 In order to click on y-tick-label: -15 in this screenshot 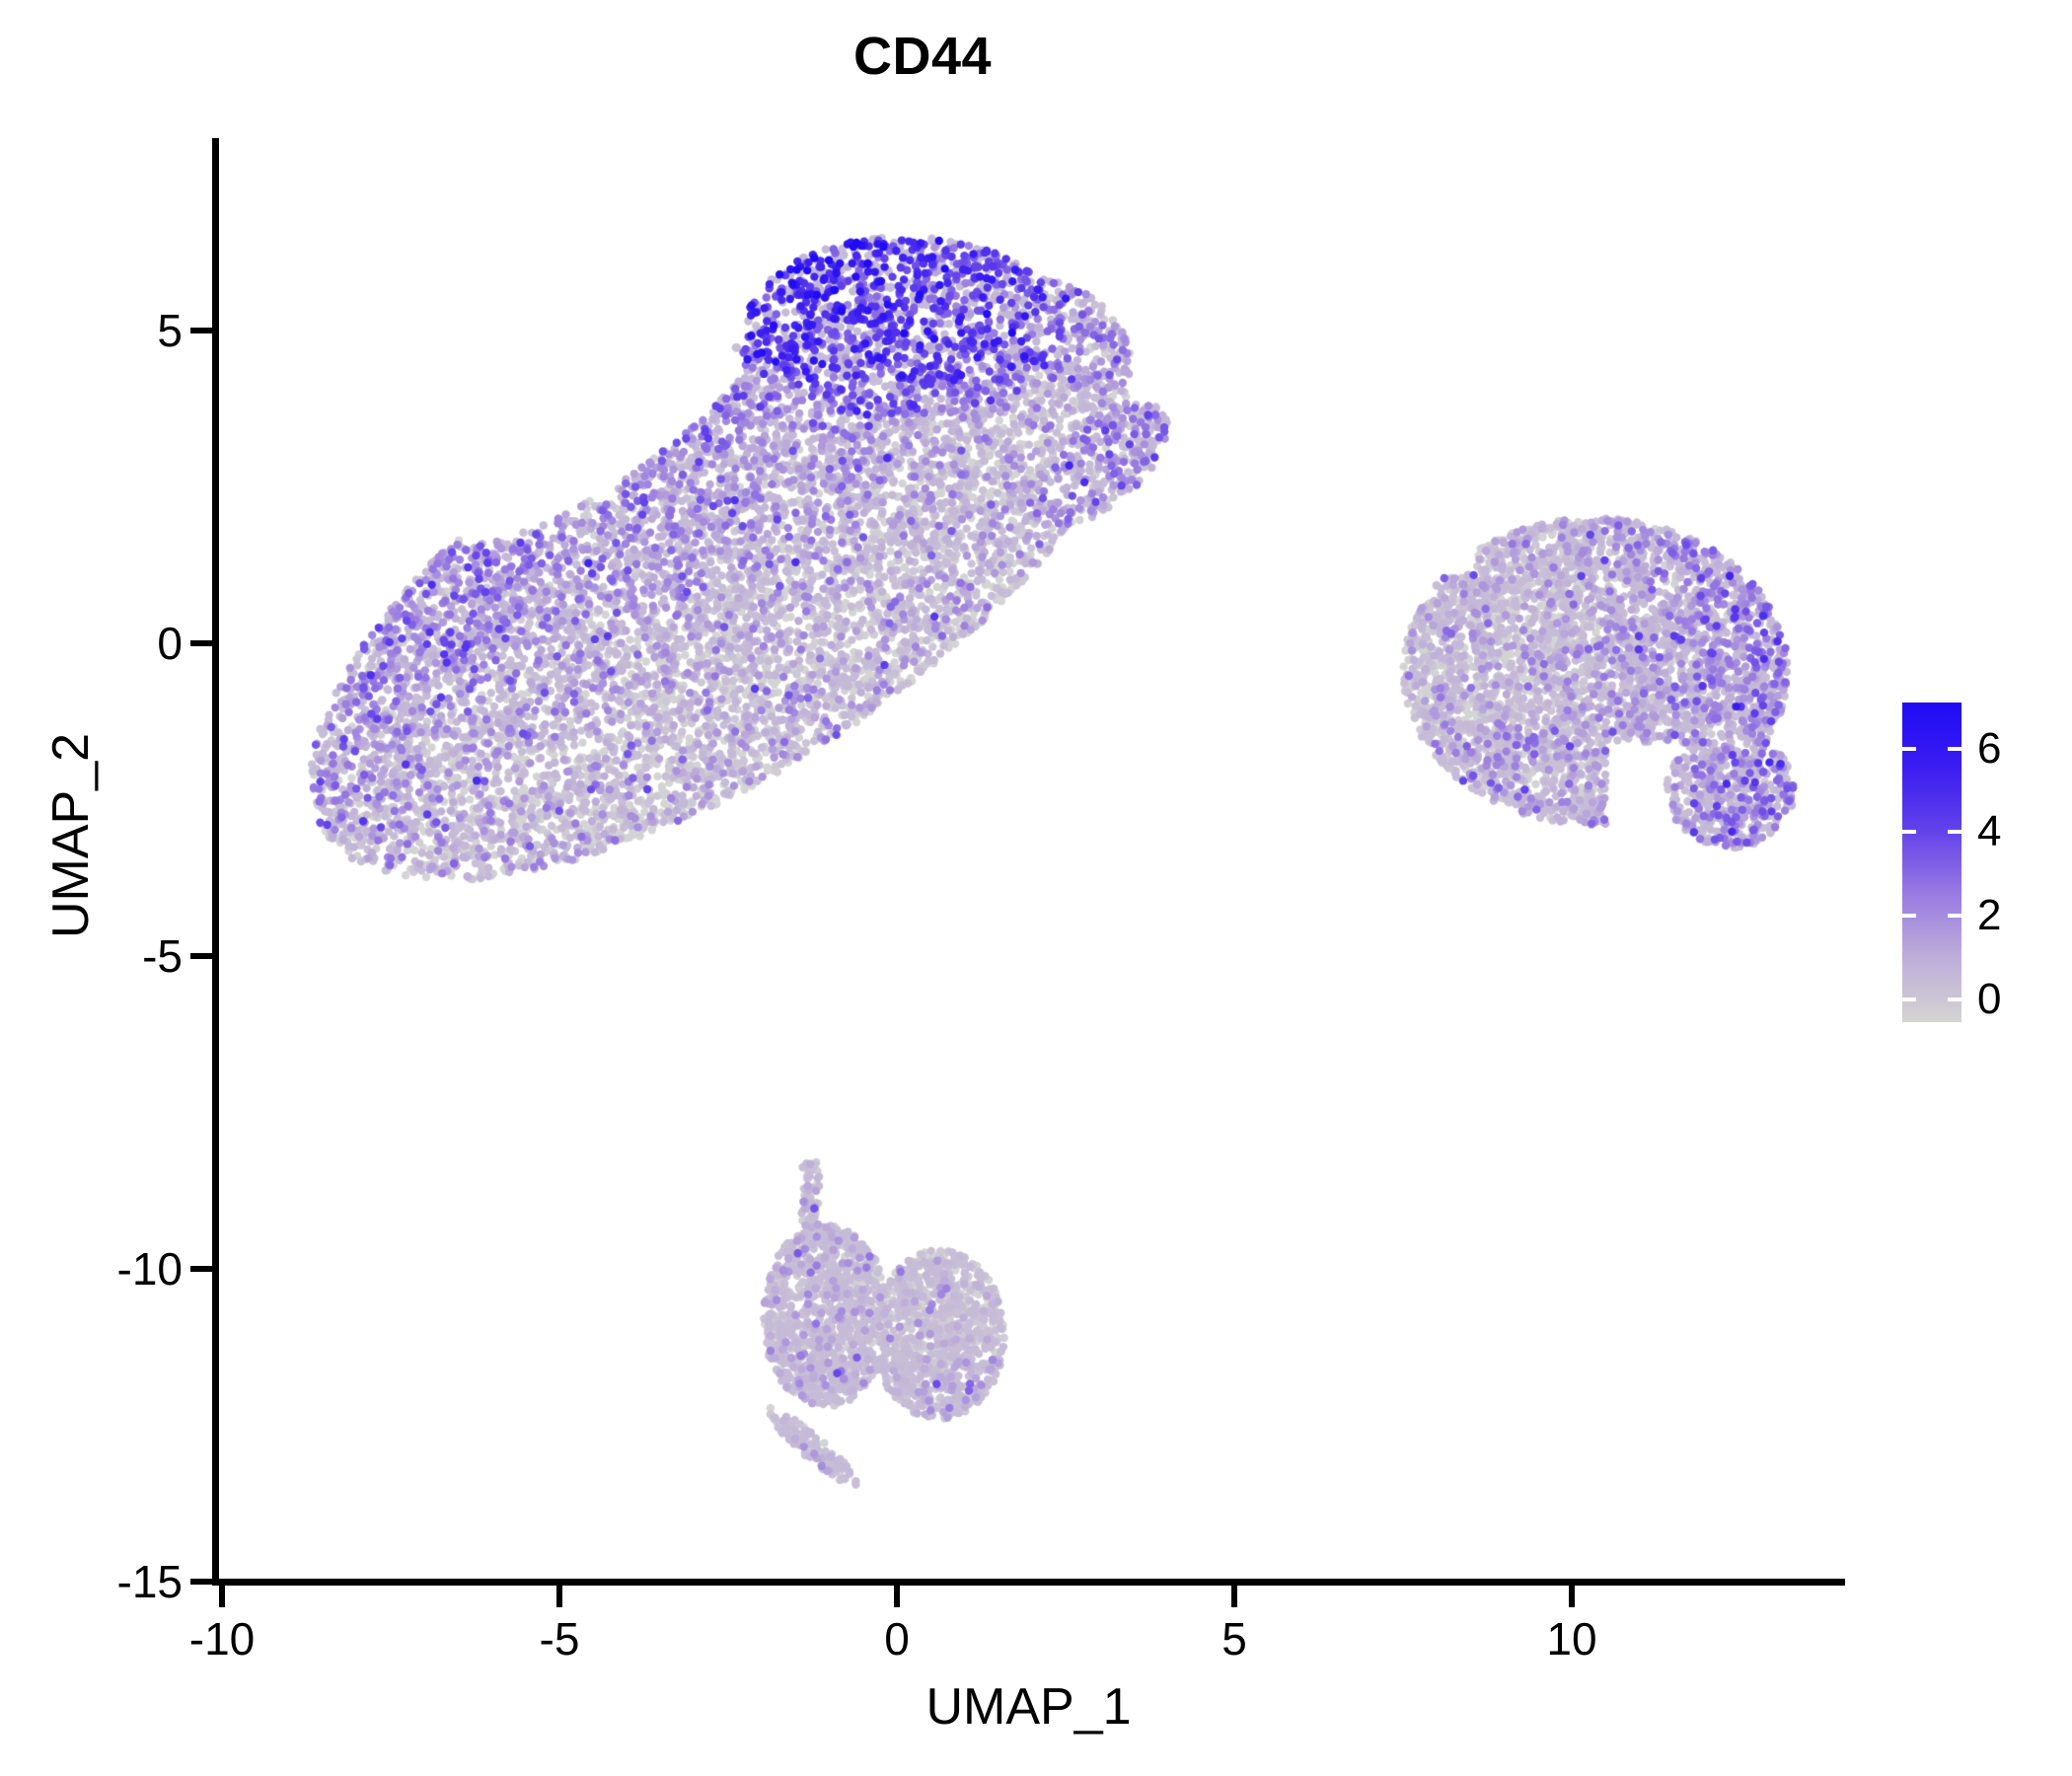, I will do `click(150, 1581)`.